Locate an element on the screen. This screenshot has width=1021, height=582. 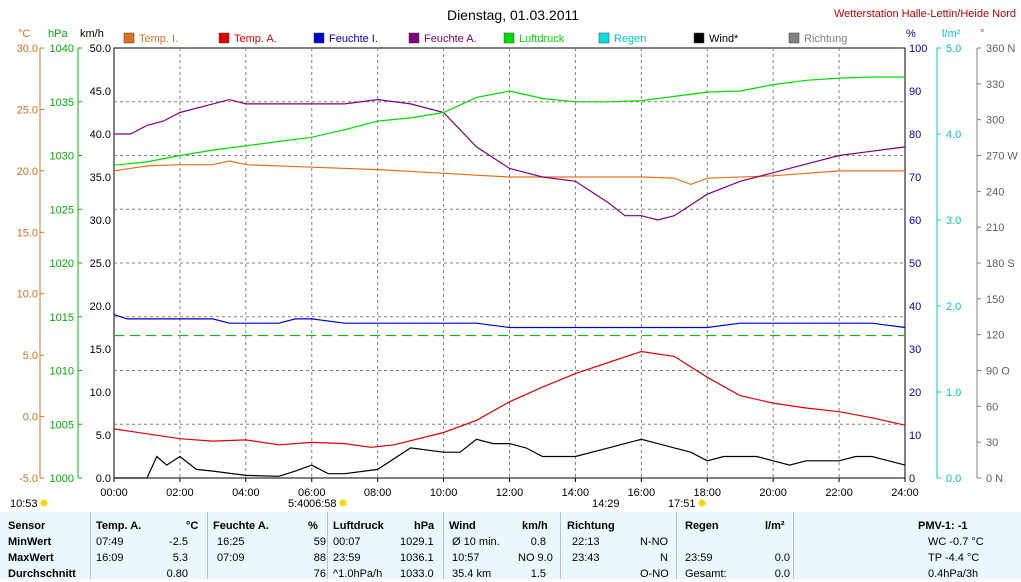
hdr-druck-unit: hPa is located at coordinates (424, 526).